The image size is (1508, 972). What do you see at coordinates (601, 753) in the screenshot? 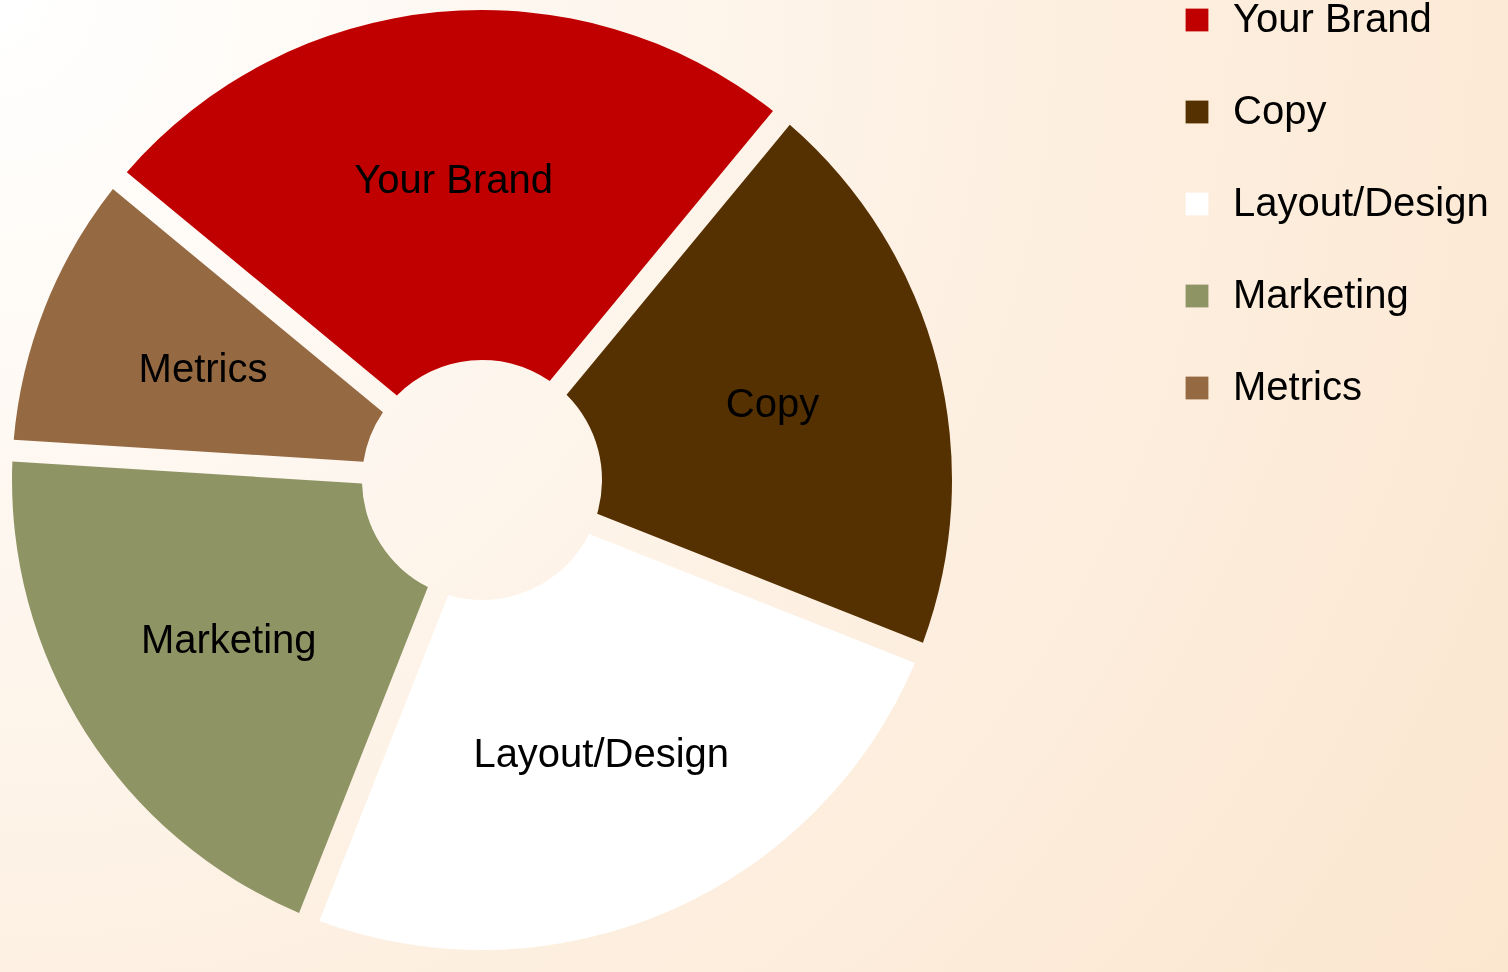
I see `slice-label: Layout/Design` at bounding box center [601, 753].